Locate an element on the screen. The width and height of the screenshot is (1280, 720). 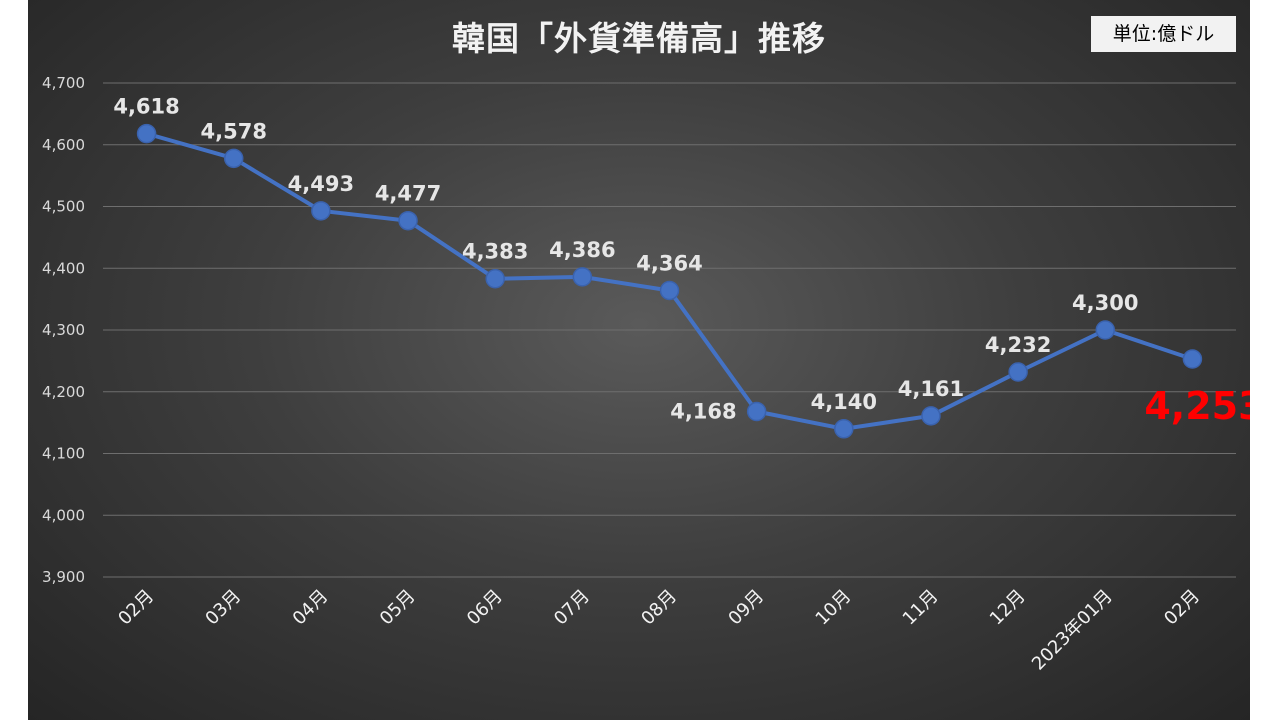
x-tick-label: 08月 is located at coordinates (659, 608).